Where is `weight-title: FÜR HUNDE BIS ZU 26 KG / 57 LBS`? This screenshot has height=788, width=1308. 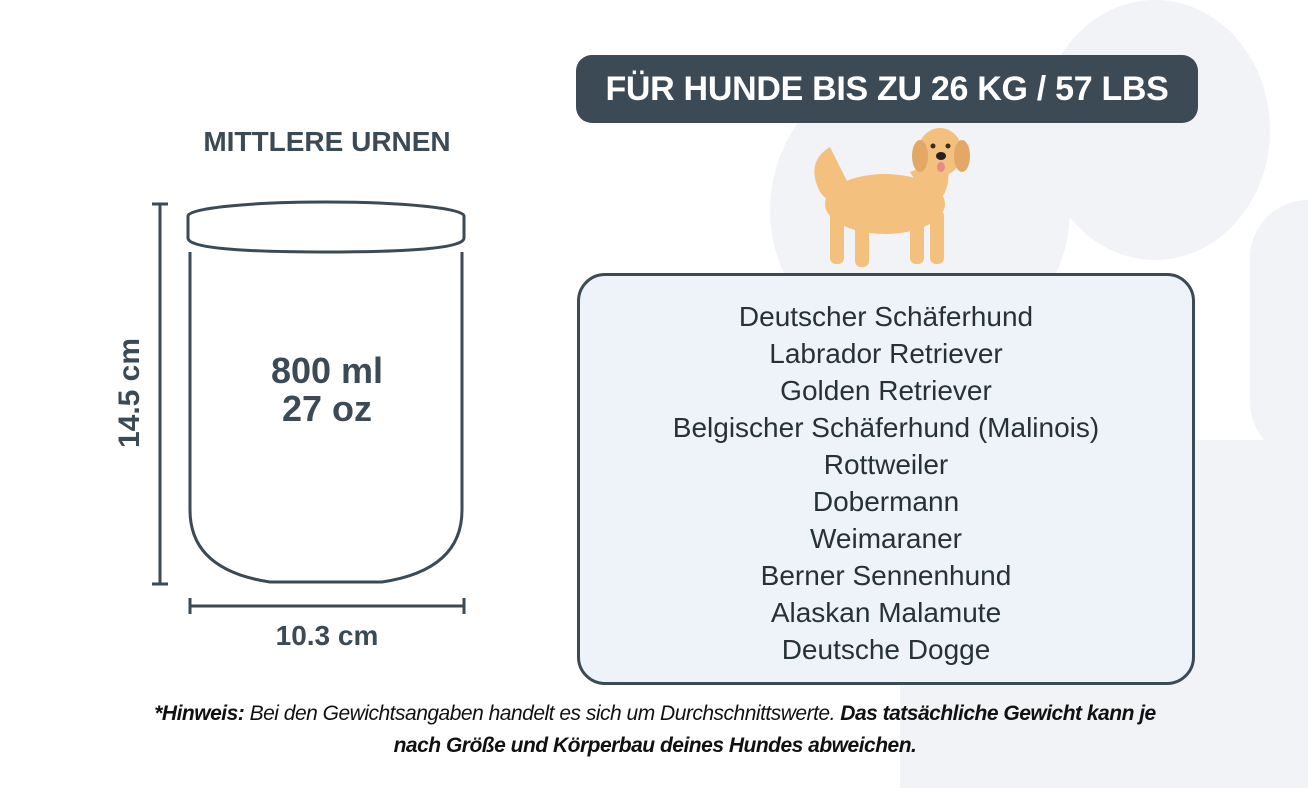
weight-title: FÜR HUNDE BIS ZU 26 KG / 57 LBS is located at coordinates (887, 89).